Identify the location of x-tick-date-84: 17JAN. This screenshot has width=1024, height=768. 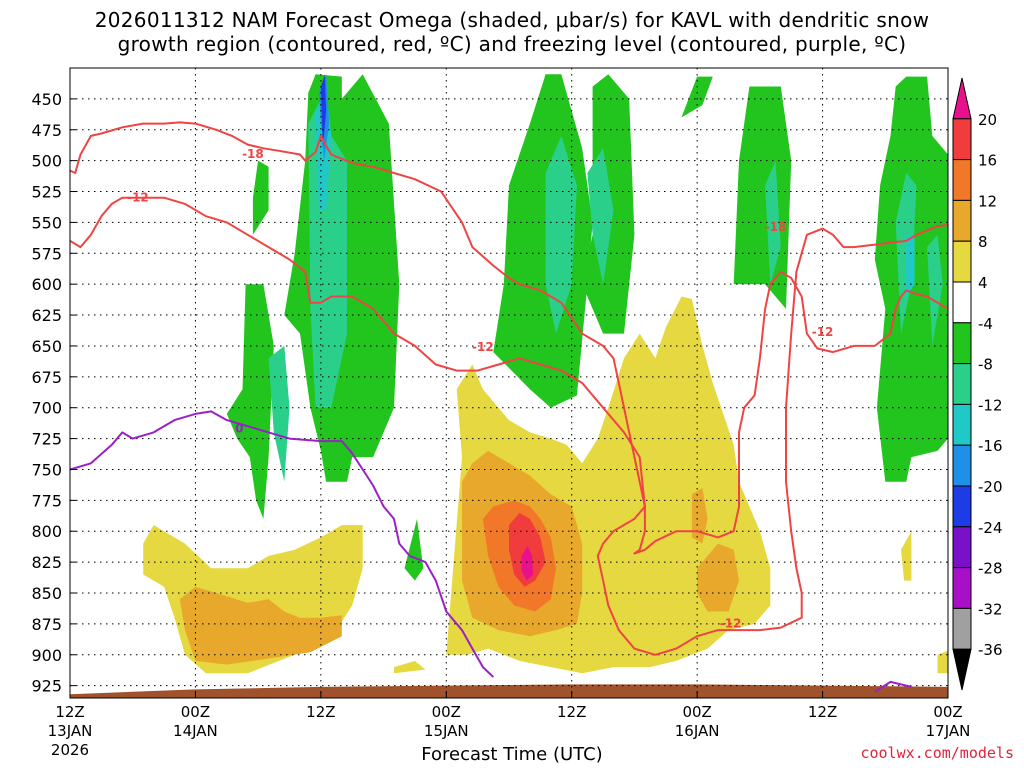
(948, 731).